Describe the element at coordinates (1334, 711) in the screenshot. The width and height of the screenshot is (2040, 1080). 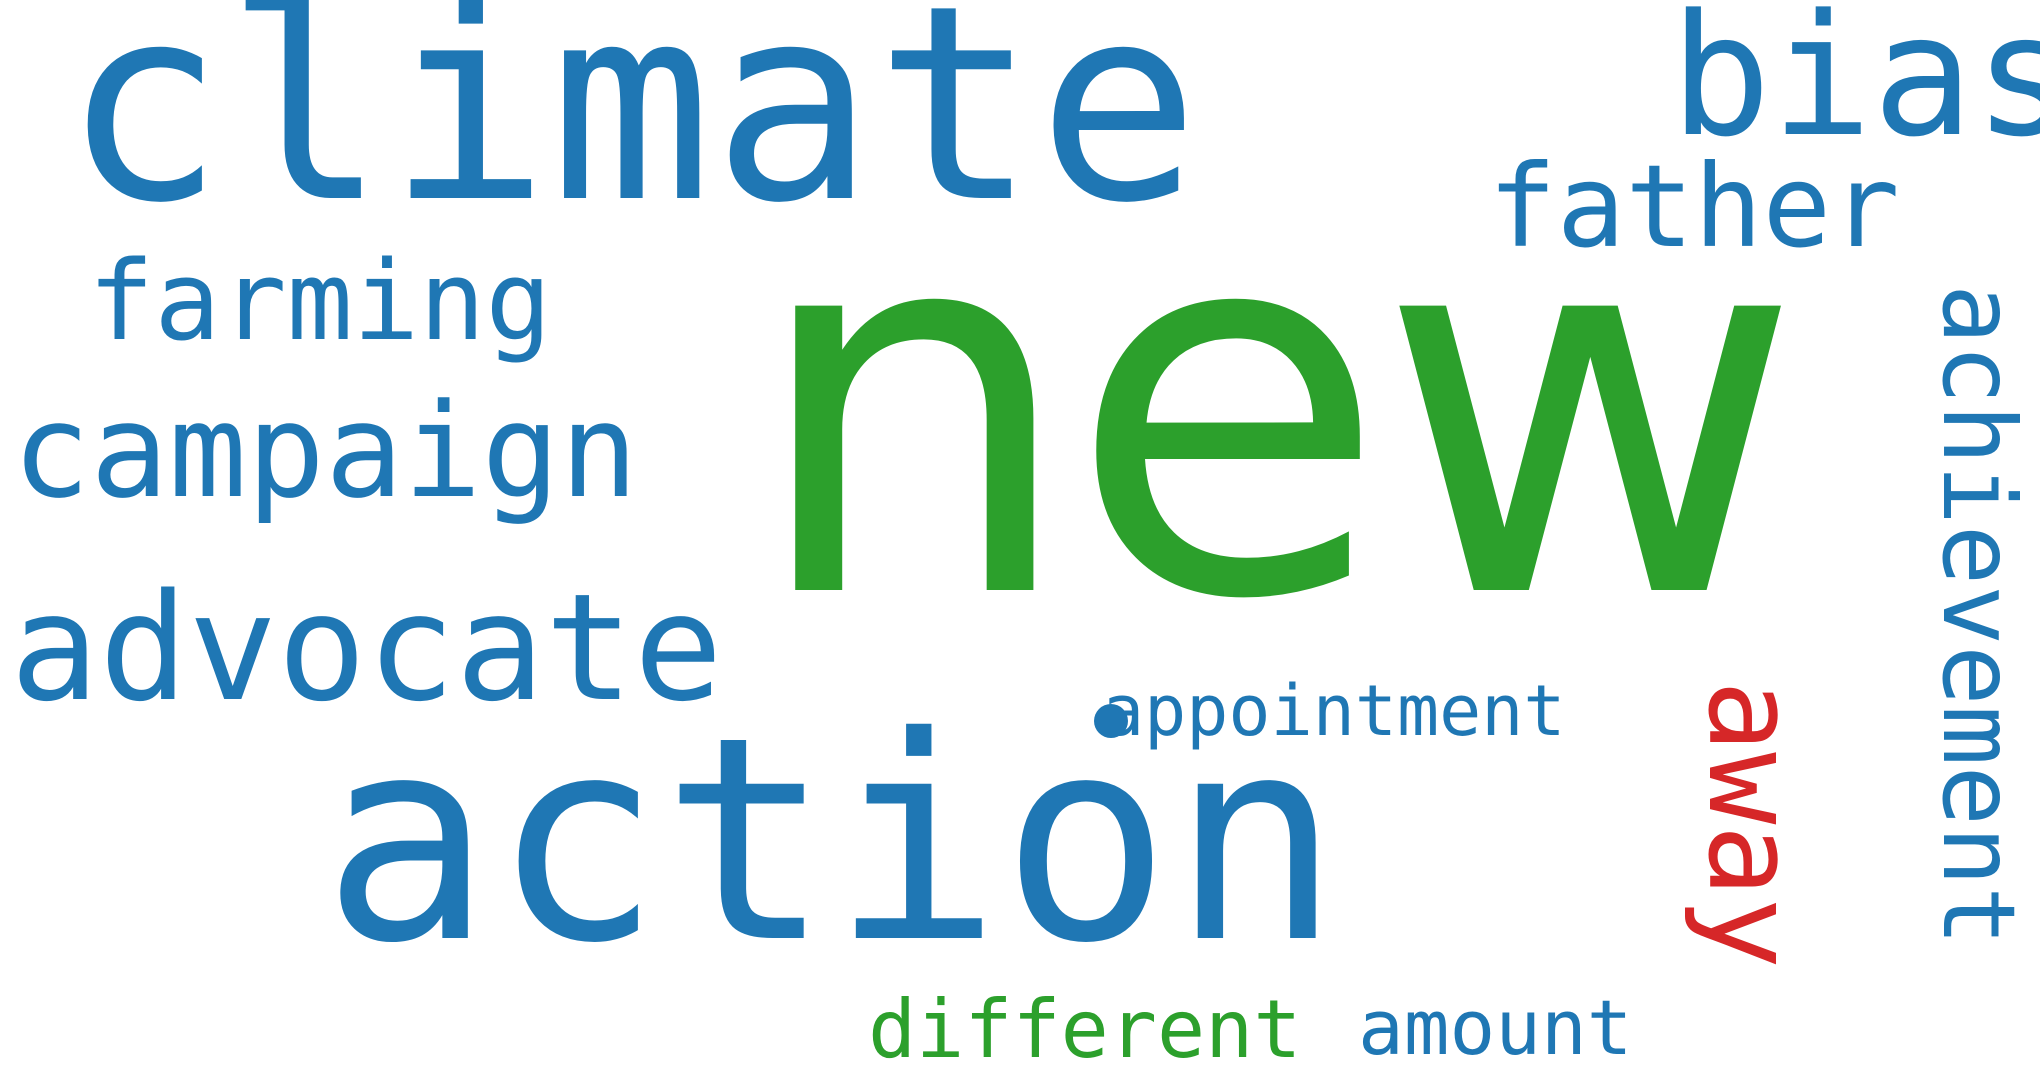
I see `word-appointment: appointment` at that location.